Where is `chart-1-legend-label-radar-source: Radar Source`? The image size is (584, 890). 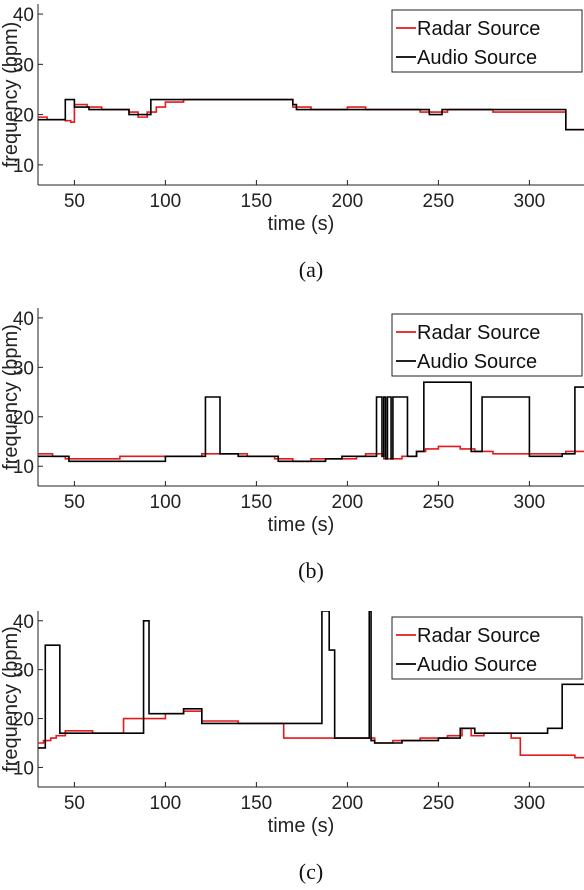 chart-1-legend-label-radar-source: Radar Source is located at coordinates (478, 333).